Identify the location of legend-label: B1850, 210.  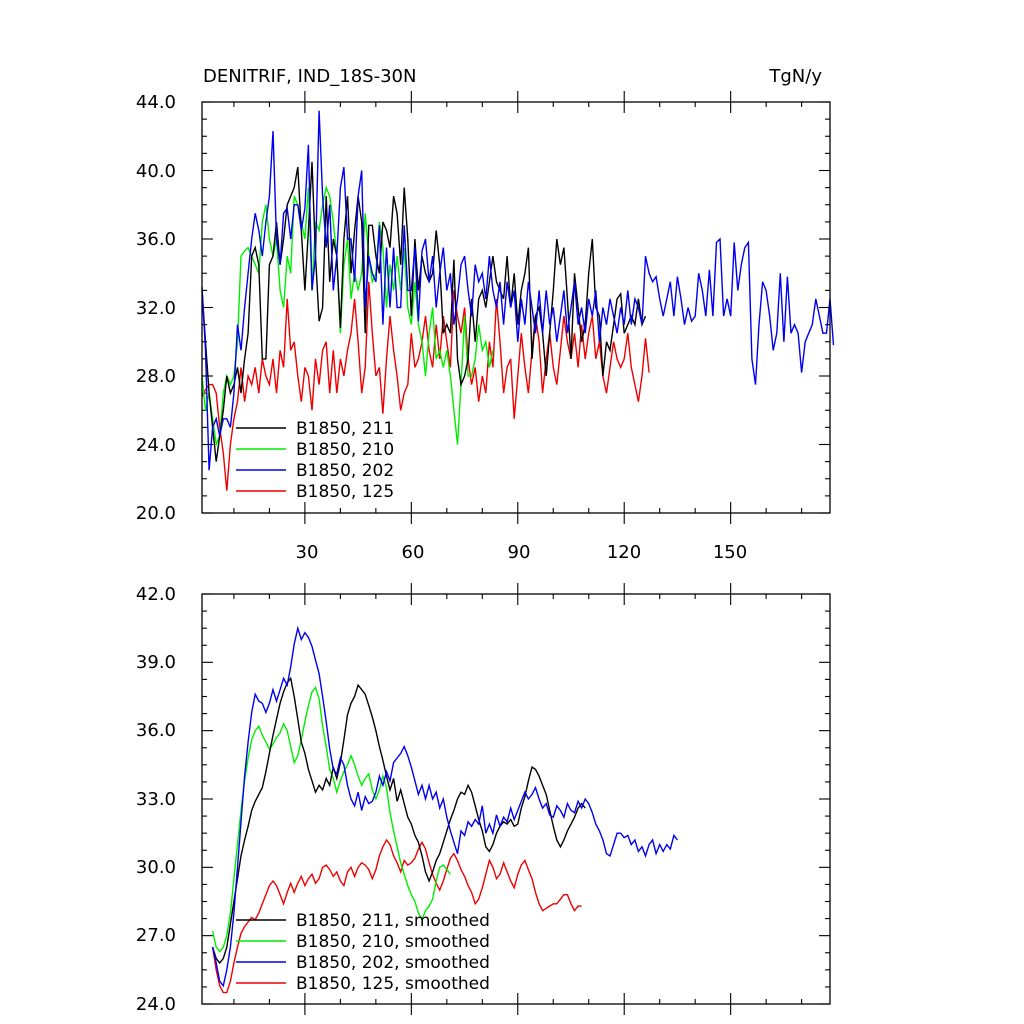
(345, 450).